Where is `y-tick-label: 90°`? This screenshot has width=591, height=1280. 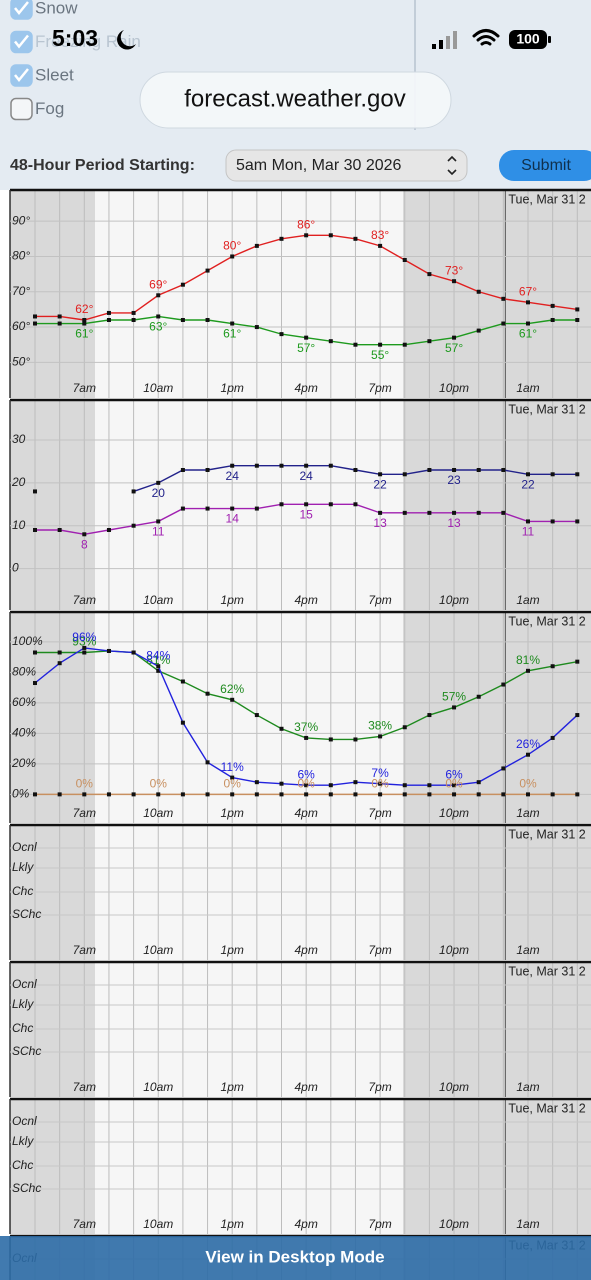 y-tick-label: 90° is located at coordinates (21, 220).